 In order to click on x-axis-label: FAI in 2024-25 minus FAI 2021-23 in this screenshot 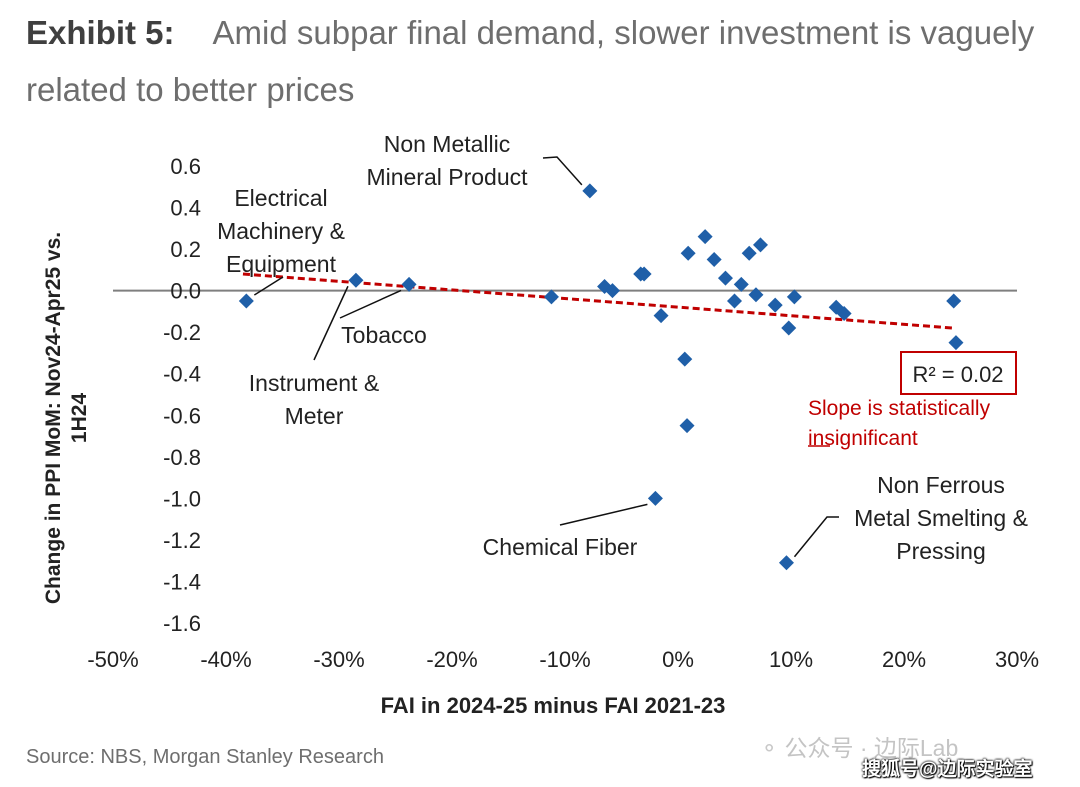, I will do `click(553, 705)`.